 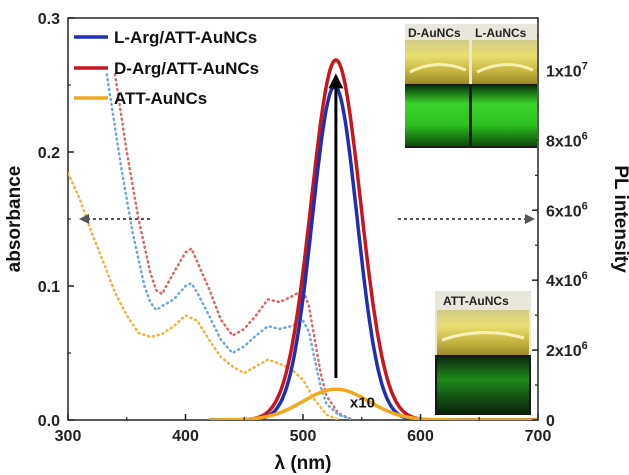 What do you see at coordinates (68, 436) in the screenshot?
I see `x-tick-label: 300` at bounding box center [68, 436].